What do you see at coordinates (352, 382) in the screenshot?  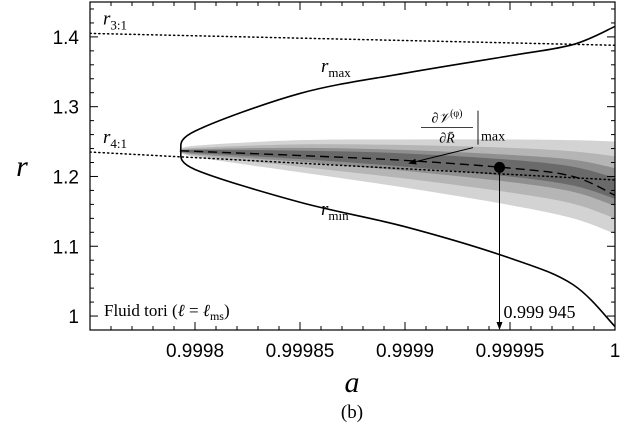 I see `x-axis-label: a` at bounding box center [352, 382].